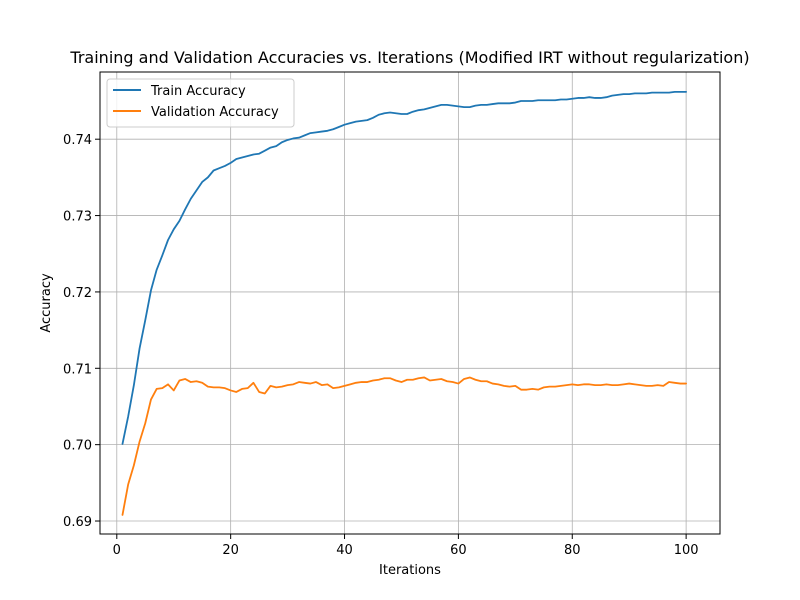 Image resolution: width=800 pixels, height=600 pixels. Describe the element at coordinates (77, 140) in the screenshot. I see `y-tick-label: 0.74` at that location.